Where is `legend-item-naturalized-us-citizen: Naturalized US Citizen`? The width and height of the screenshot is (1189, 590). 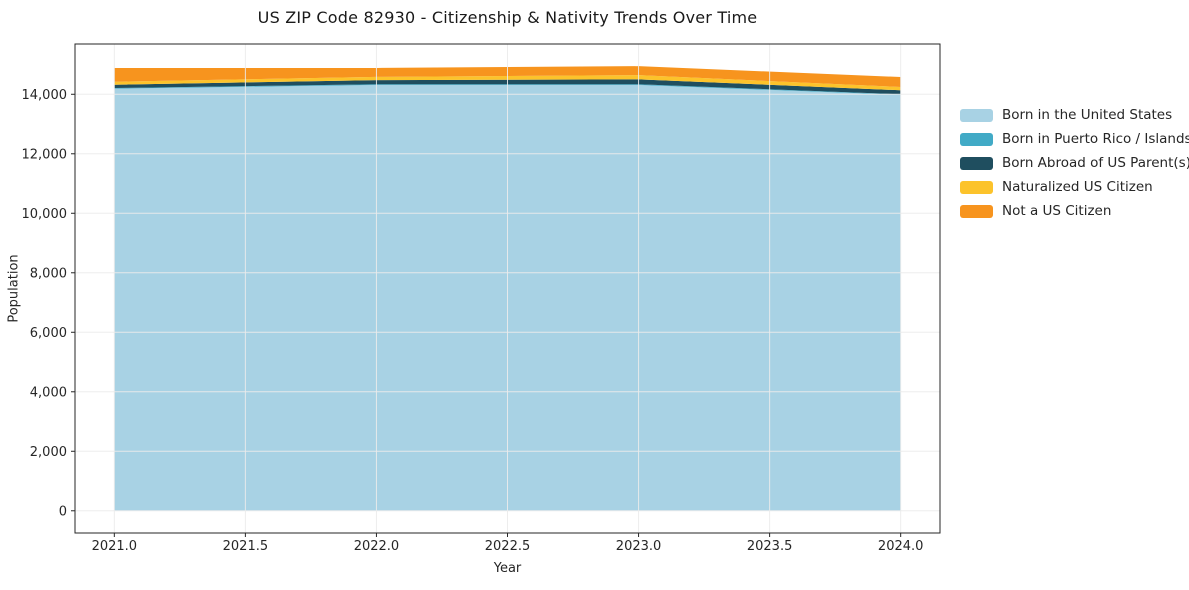 legend-item-naturalized-us-citizen: Naturalized US Citizen is located at coordinates (1074, 187).